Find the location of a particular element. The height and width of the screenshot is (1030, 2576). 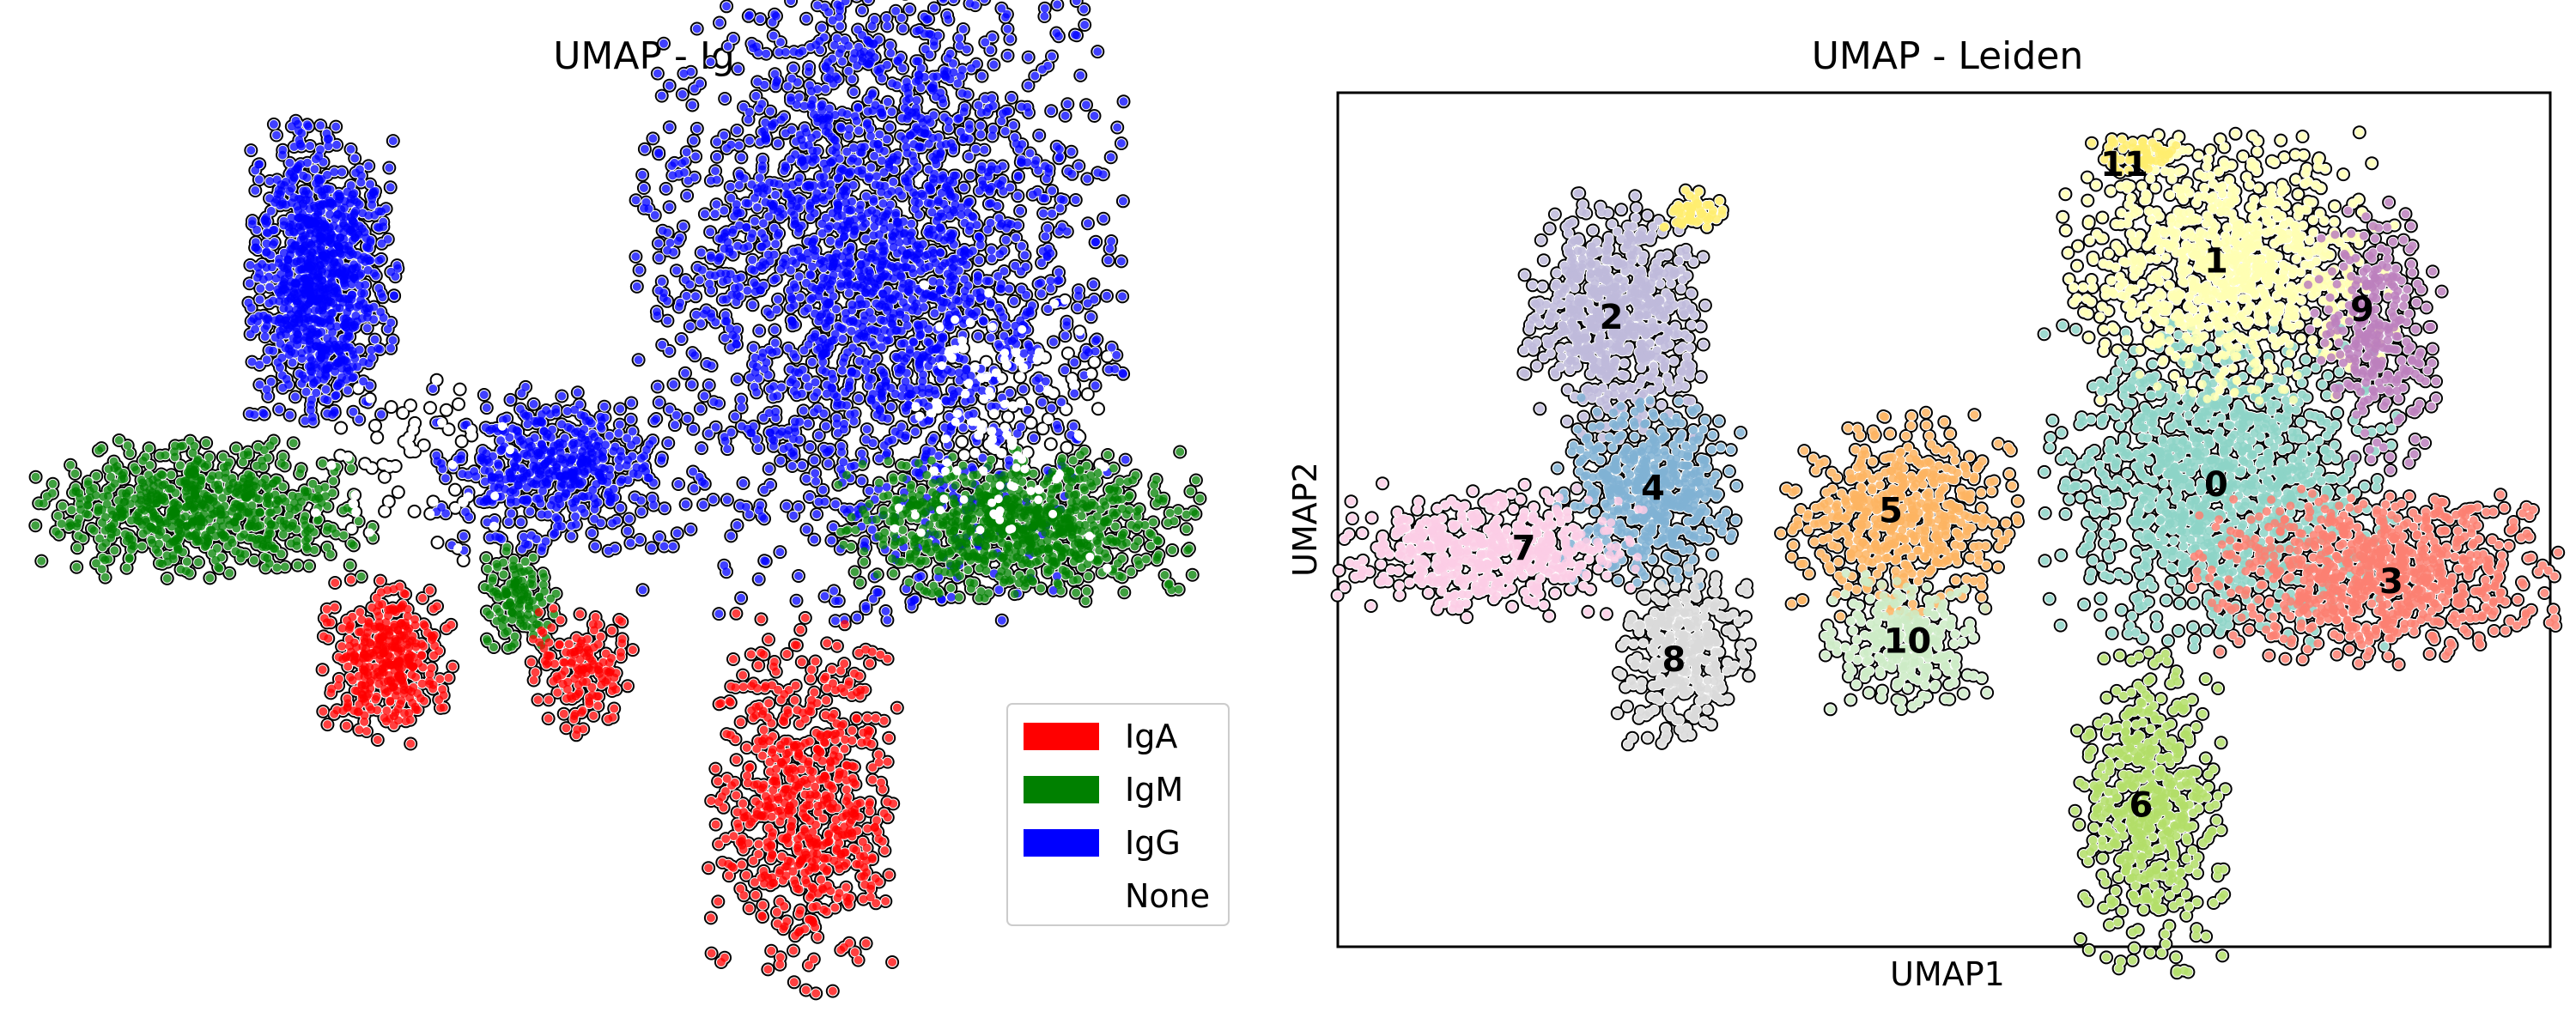

cluster-label-11: 11 is located at coordinates (2124, 165).